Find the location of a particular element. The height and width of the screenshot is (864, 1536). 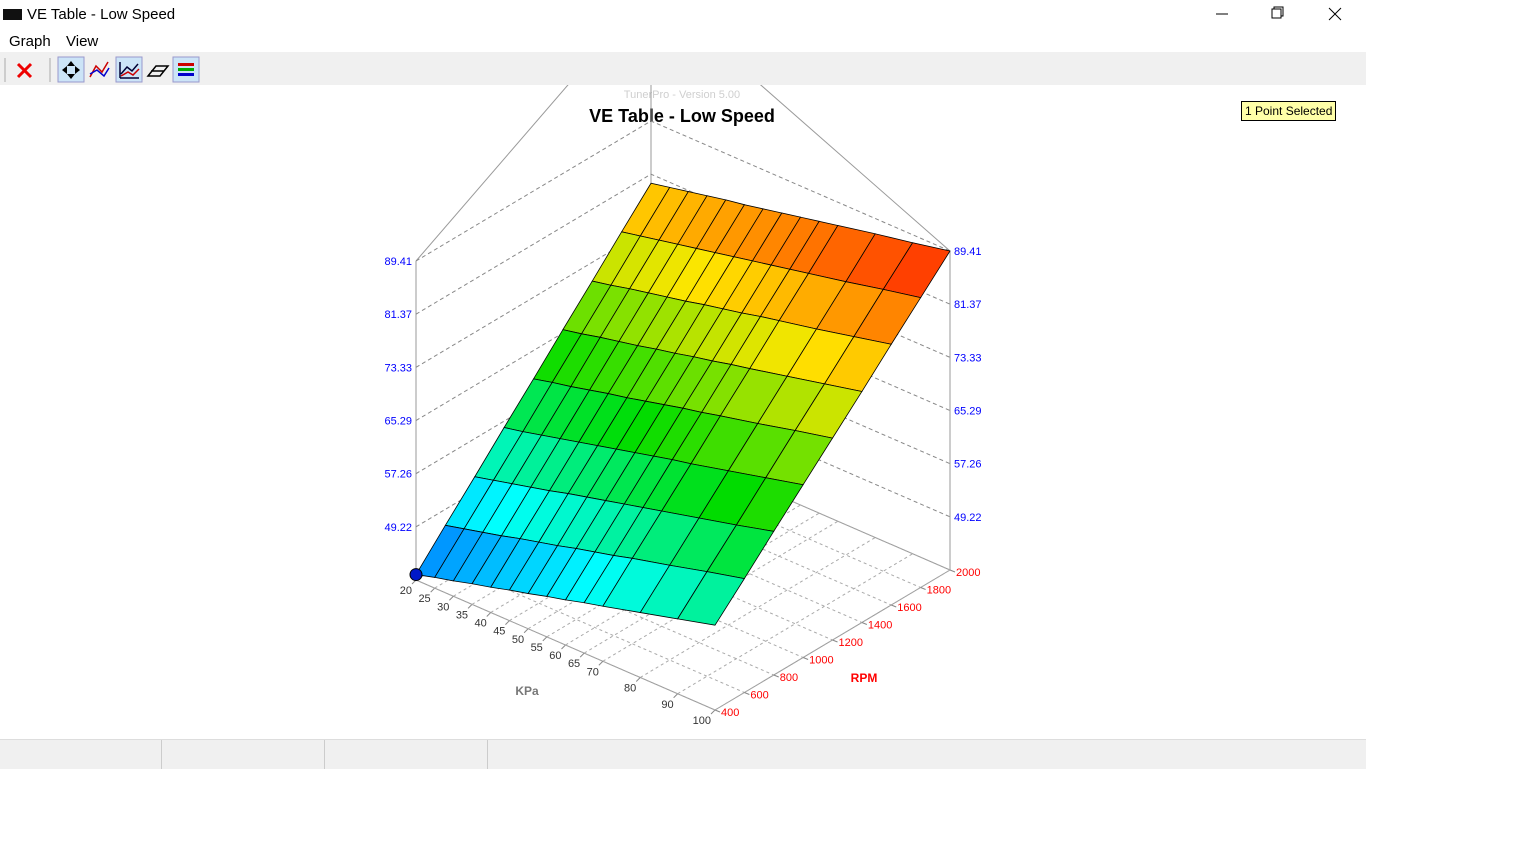

x-tick-label: 60 is located at coordinates (555, 656).